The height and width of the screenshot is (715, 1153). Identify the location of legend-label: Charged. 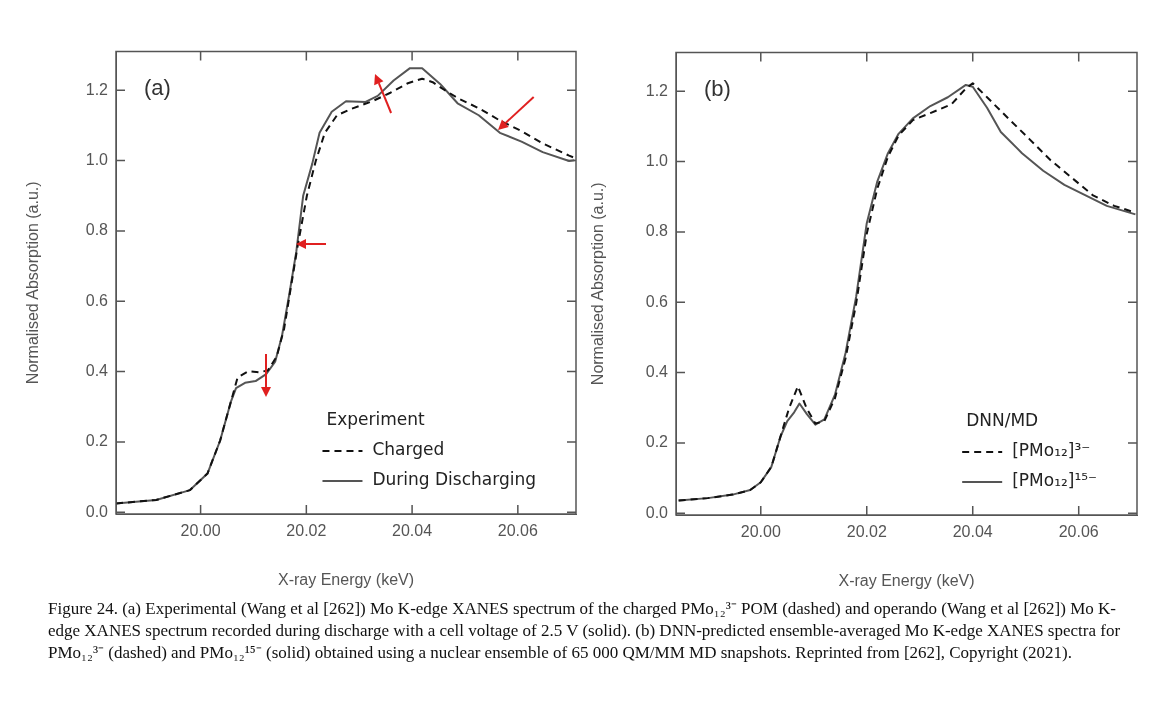
(408, 449).